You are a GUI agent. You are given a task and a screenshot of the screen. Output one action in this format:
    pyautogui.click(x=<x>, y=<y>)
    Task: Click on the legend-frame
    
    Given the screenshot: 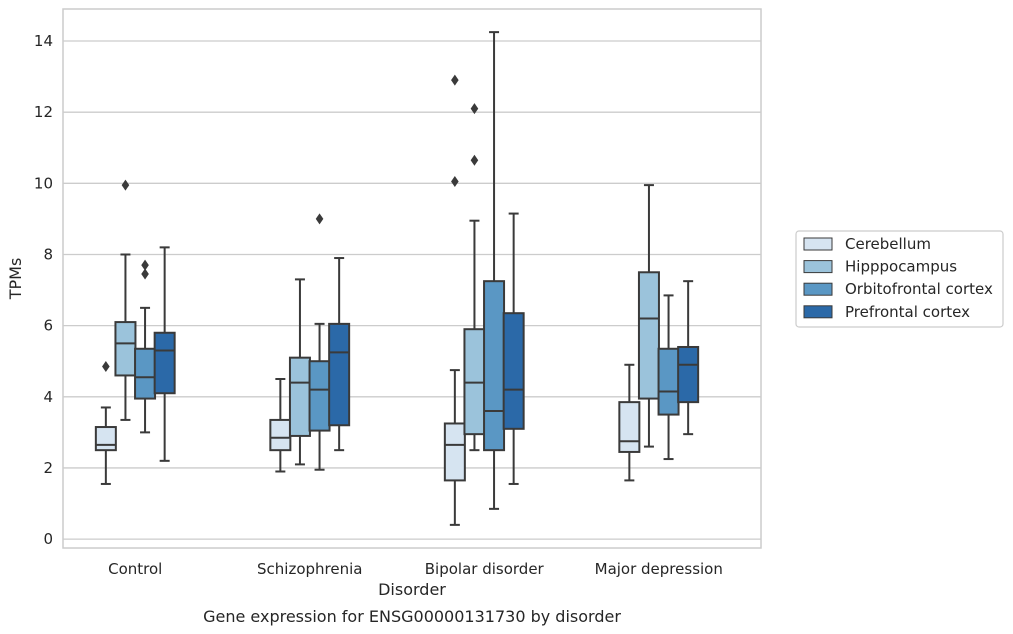 What is the action you would take?
    pyautogui.click(x=899, y=279)
    